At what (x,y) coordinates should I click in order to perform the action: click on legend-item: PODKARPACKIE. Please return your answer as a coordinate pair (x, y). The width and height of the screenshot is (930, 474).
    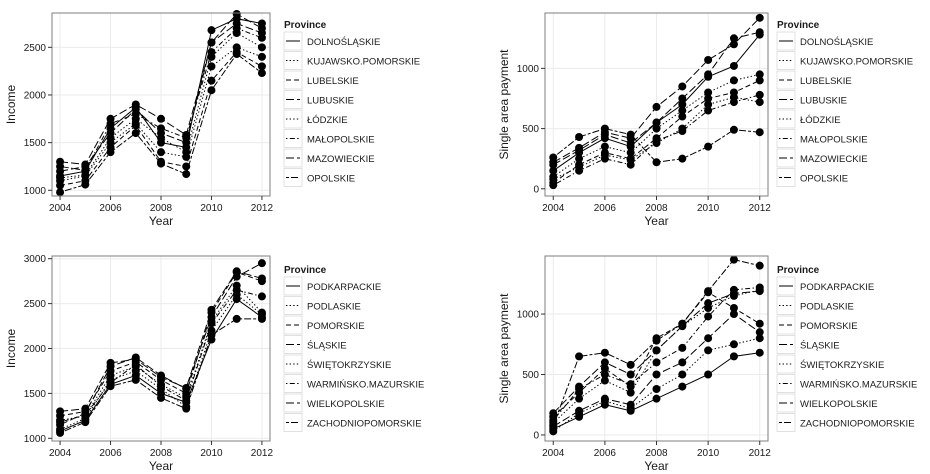
    Looking at the image, I should click on (825, 286).